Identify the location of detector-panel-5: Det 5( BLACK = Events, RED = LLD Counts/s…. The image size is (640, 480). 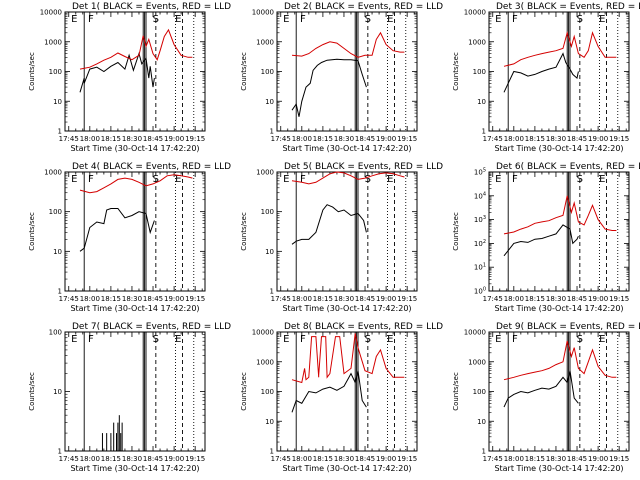
(341, 237).